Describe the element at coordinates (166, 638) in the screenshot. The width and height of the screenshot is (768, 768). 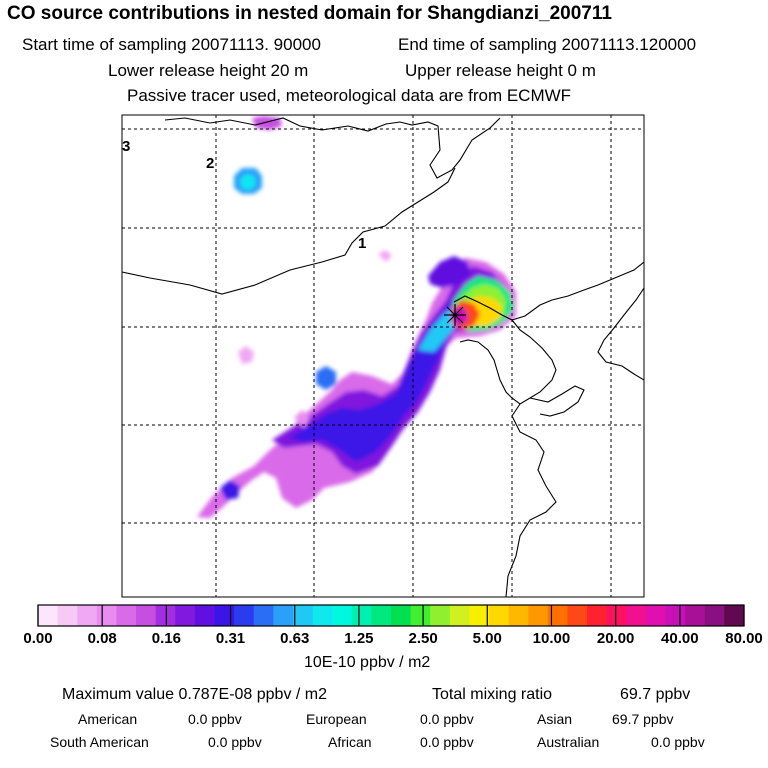
I see `colorbar-tick-label: 0.16` at that location.